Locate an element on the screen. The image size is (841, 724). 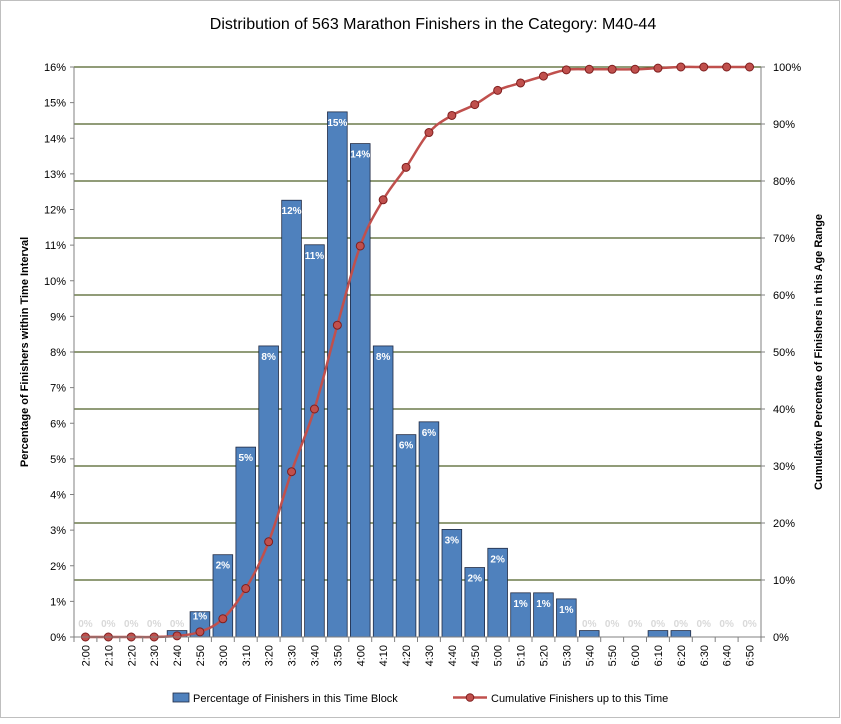
x-tick-label: 5:50 is located at coordinates (613, 655).